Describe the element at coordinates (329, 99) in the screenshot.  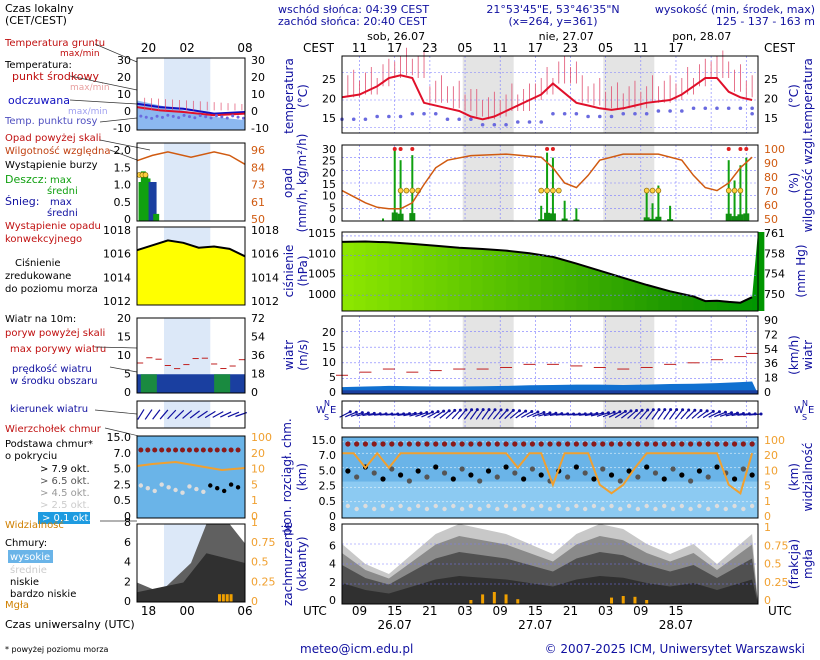
I see `temp-tick: 20` at that location.